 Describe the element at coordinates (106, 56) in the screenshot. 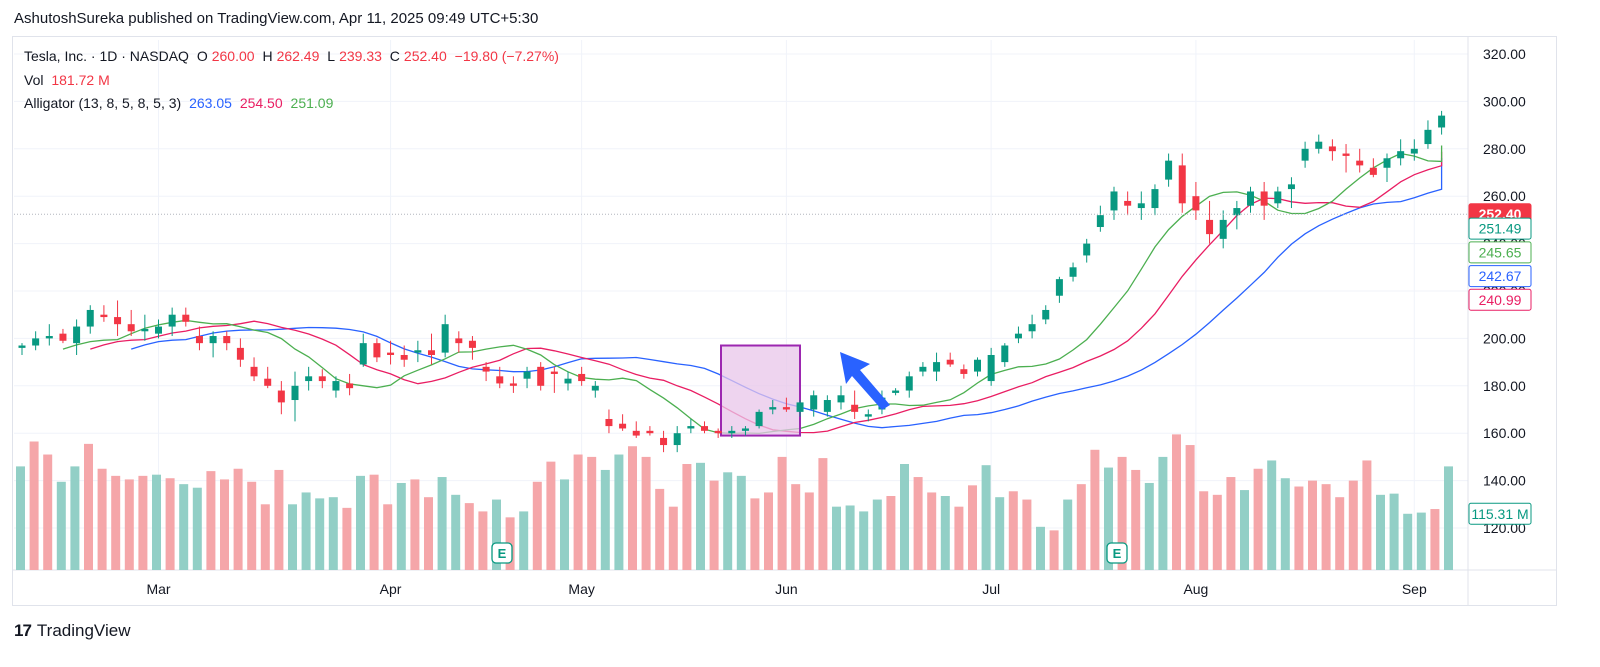

I see `symbol-name: Tesla, Inc. · 1D · NASDAQ` at that location.